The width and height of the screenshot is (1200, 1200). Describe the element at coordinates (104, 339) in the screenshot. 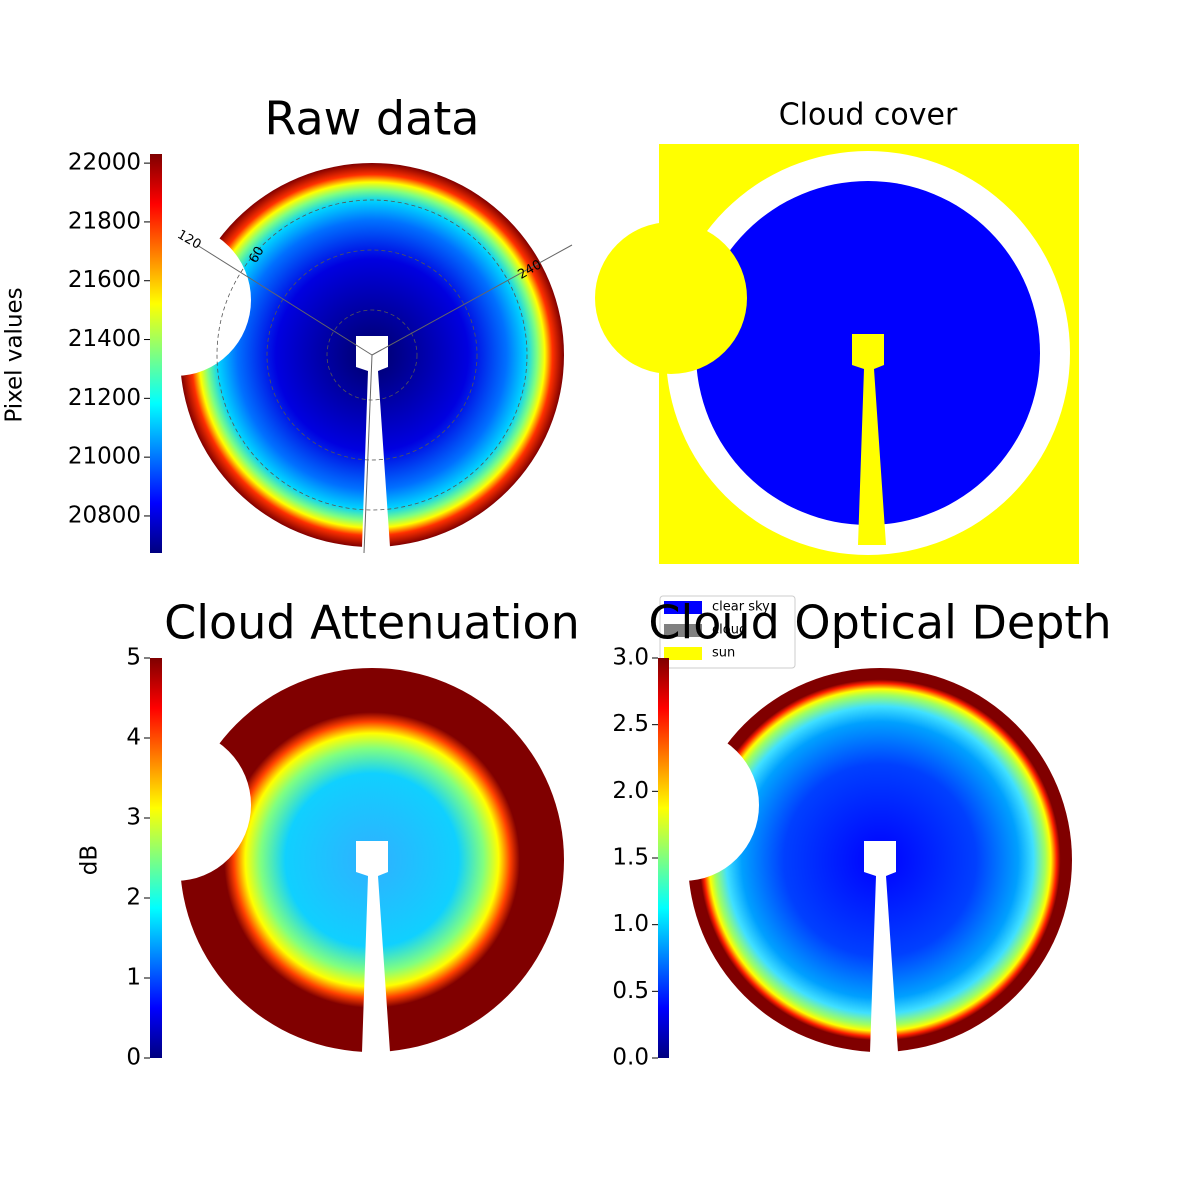

I see `colorbar-tick-label: 21400` at that location.